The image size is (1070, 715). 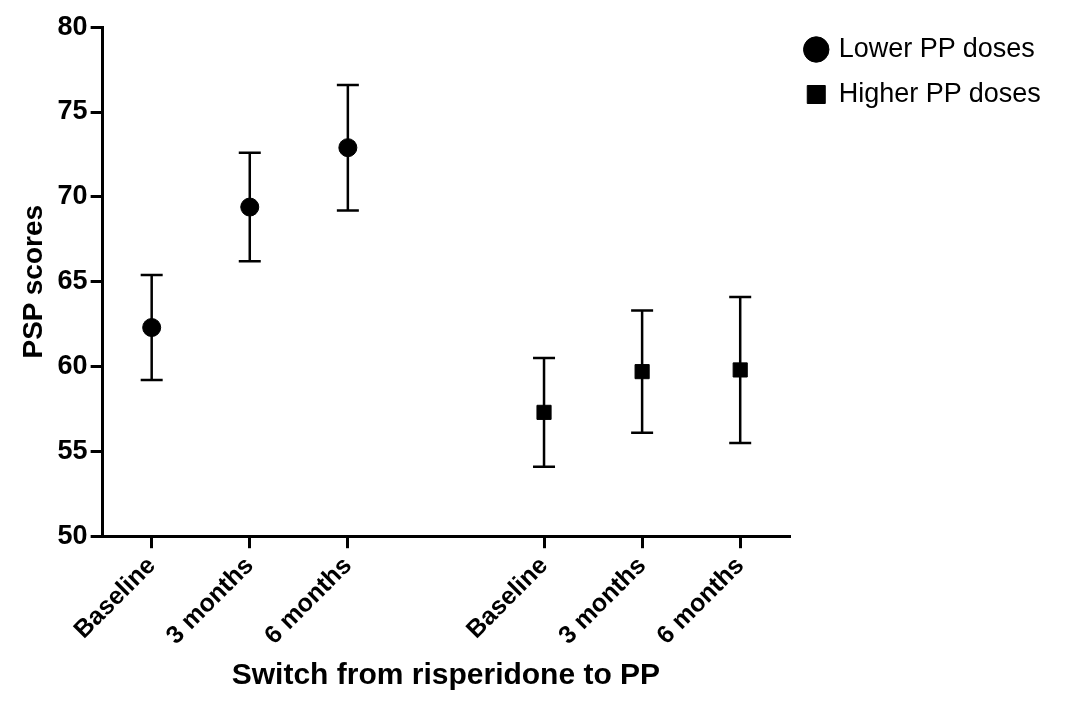 I want to click on y-tick-label: 55, so click(x=72, y=449).